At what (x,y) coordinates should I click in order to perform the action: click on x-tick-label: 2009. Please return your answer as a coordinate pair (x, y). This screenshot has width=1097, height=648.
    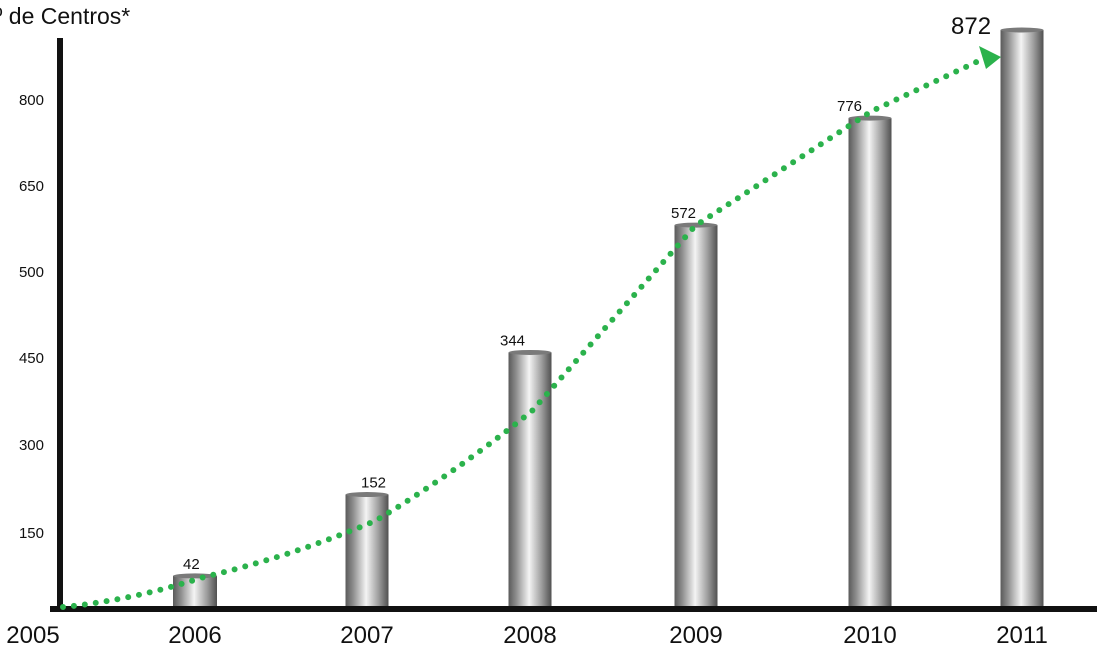
    Looking at the image, I should click on (695, 635).